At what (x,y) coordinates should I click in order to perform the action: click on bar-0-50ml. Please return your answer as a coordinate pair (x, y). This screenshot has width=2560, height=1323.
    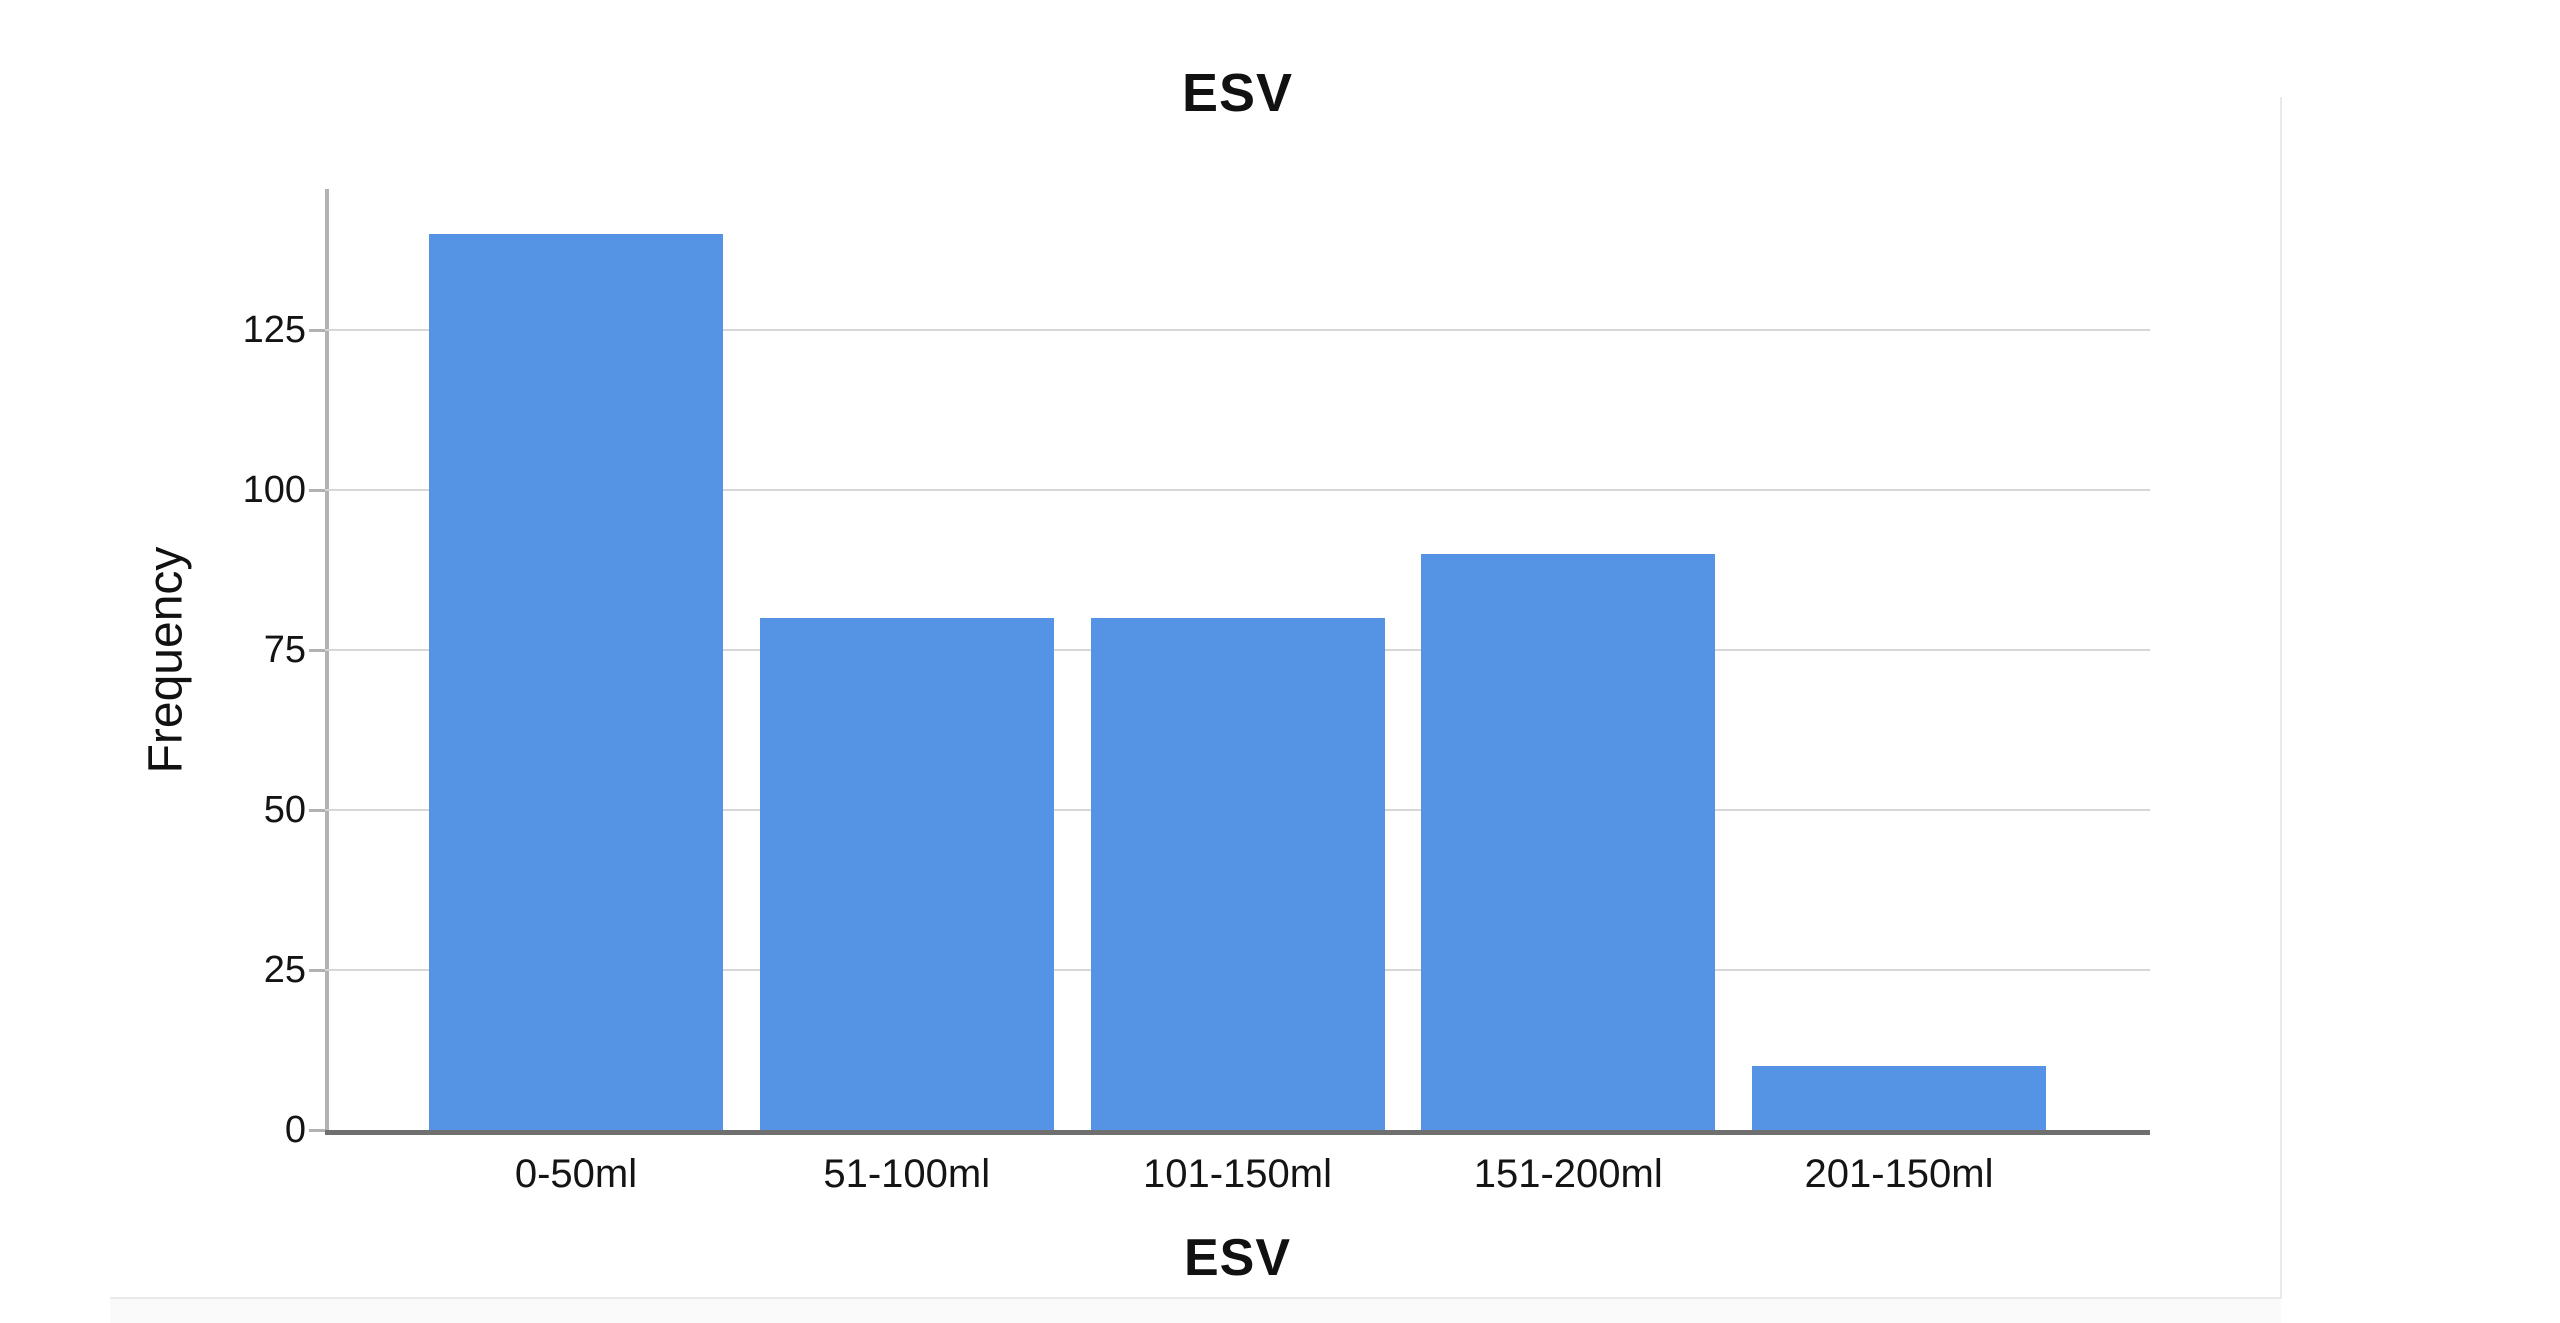
    Looking at the image, I should click on (576, 681).